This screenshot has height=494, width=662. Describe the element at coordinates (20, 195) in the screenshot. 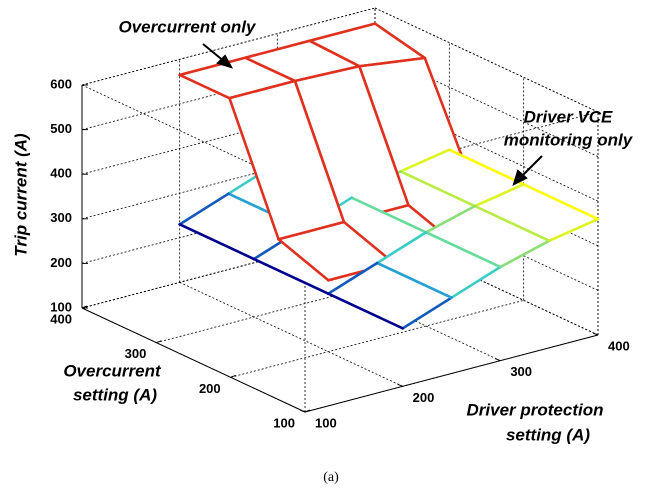

I see `z-axis-label: Trip current (A)` at that location.